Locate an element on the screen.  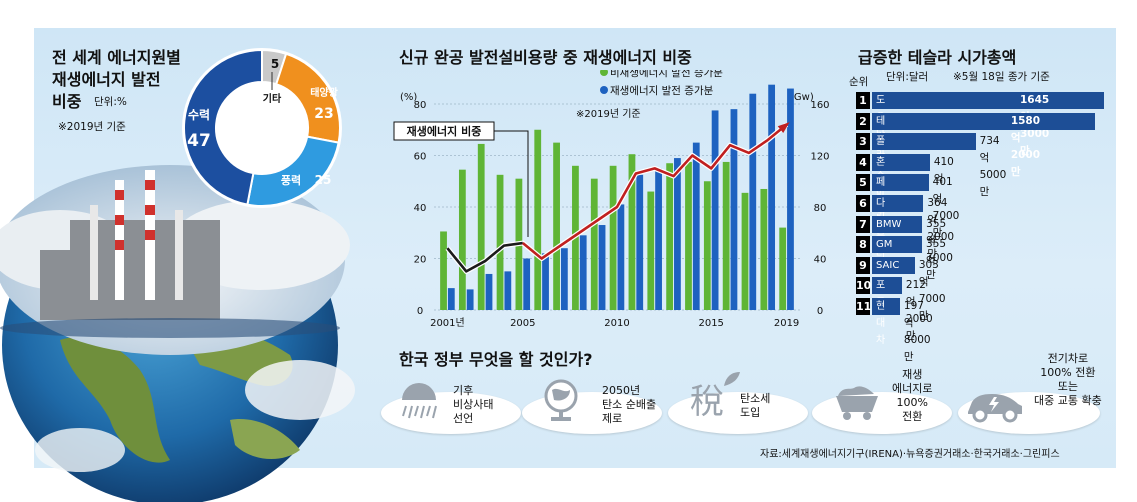
weather-icon is located at coordinates (419, 401).